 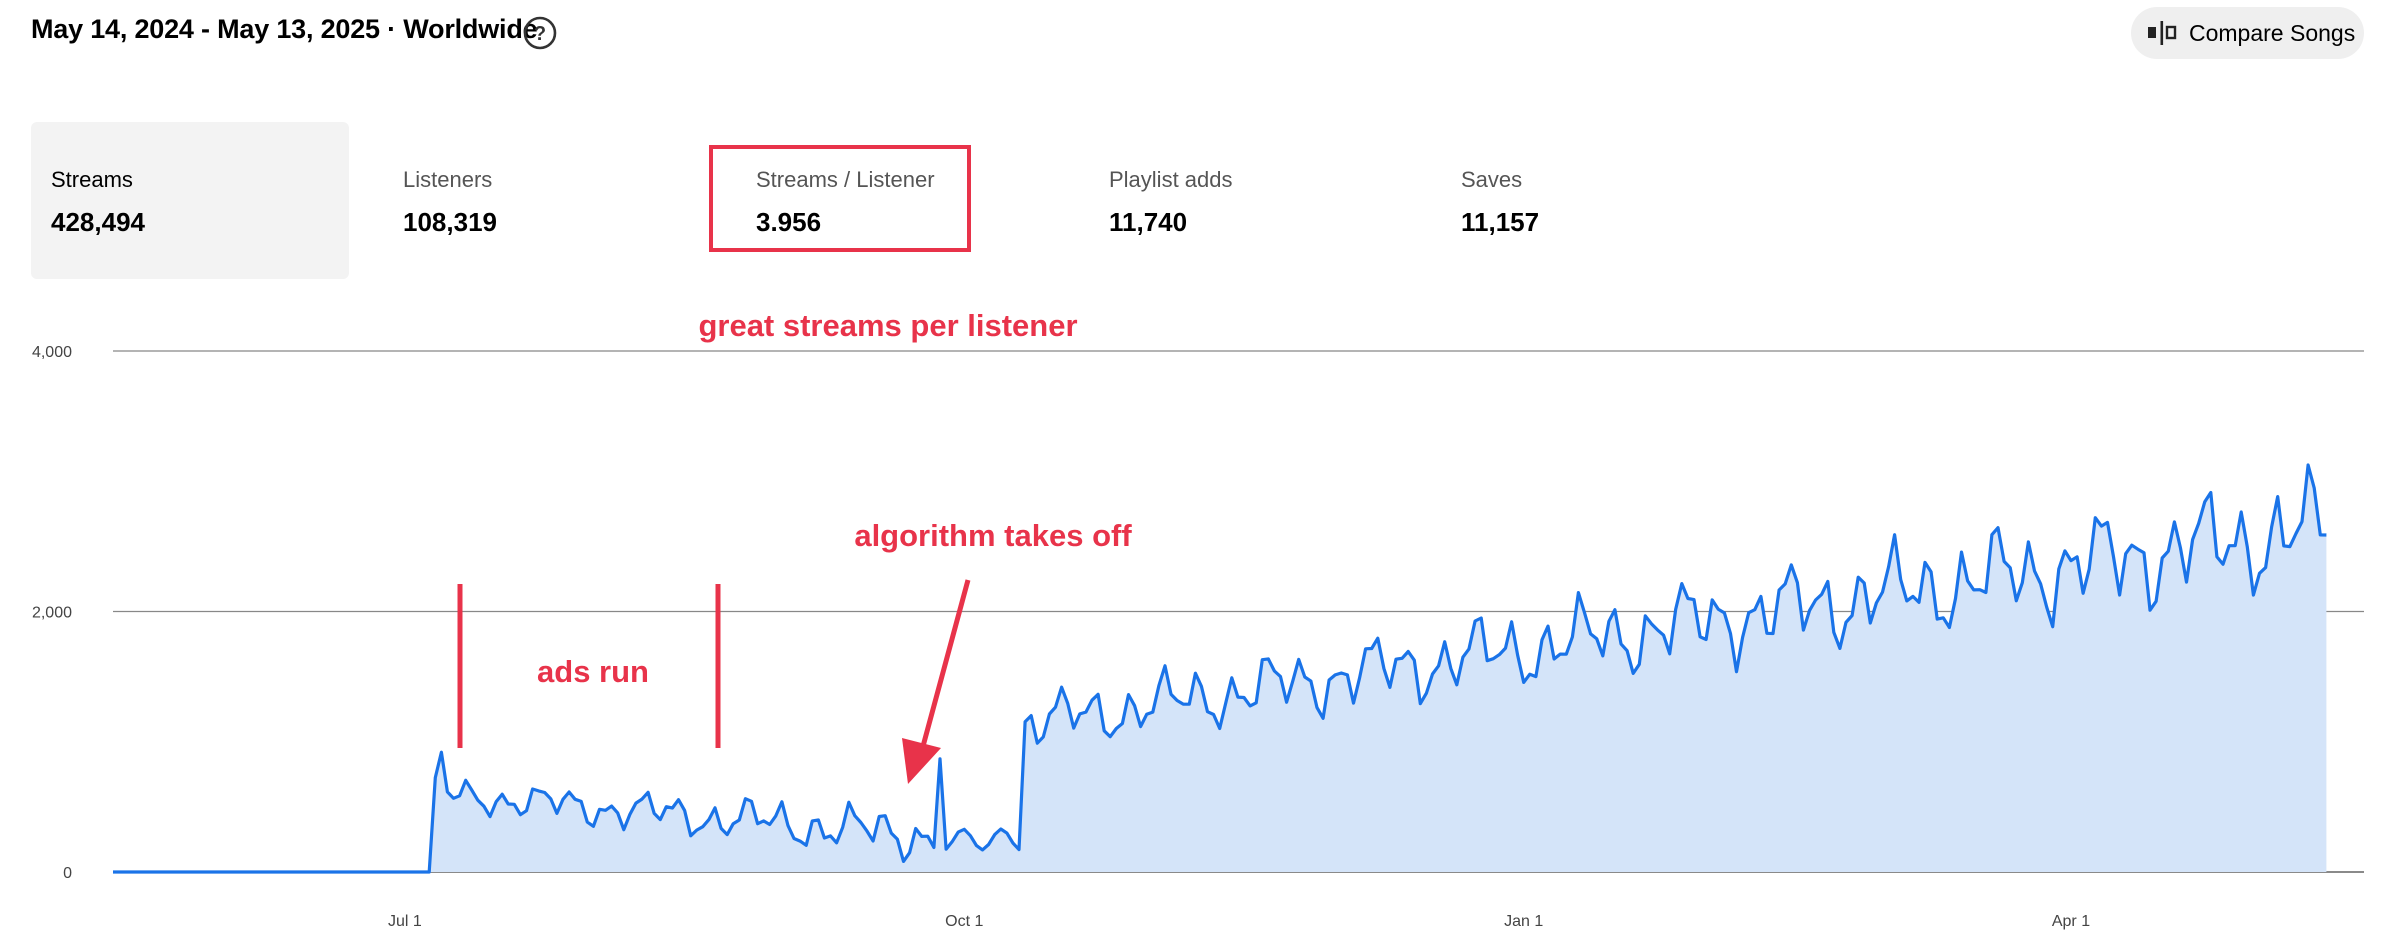 I want to click on metric-value: 428,494, so click(x=98, y=222).